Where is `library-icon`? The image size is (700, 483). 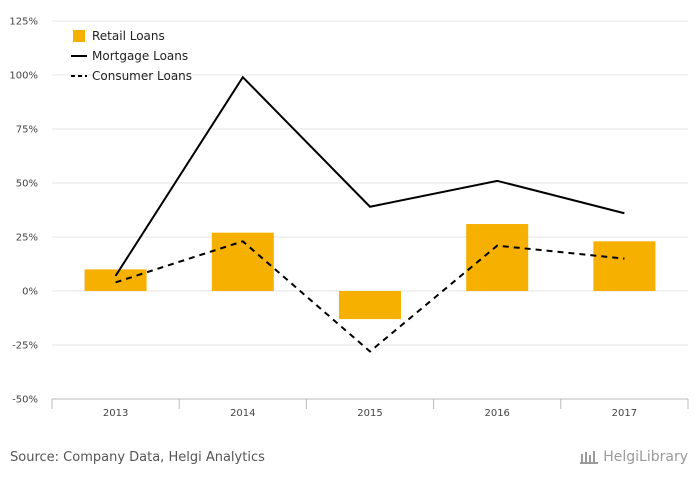
library-icon is located at coordinates (589, 457).